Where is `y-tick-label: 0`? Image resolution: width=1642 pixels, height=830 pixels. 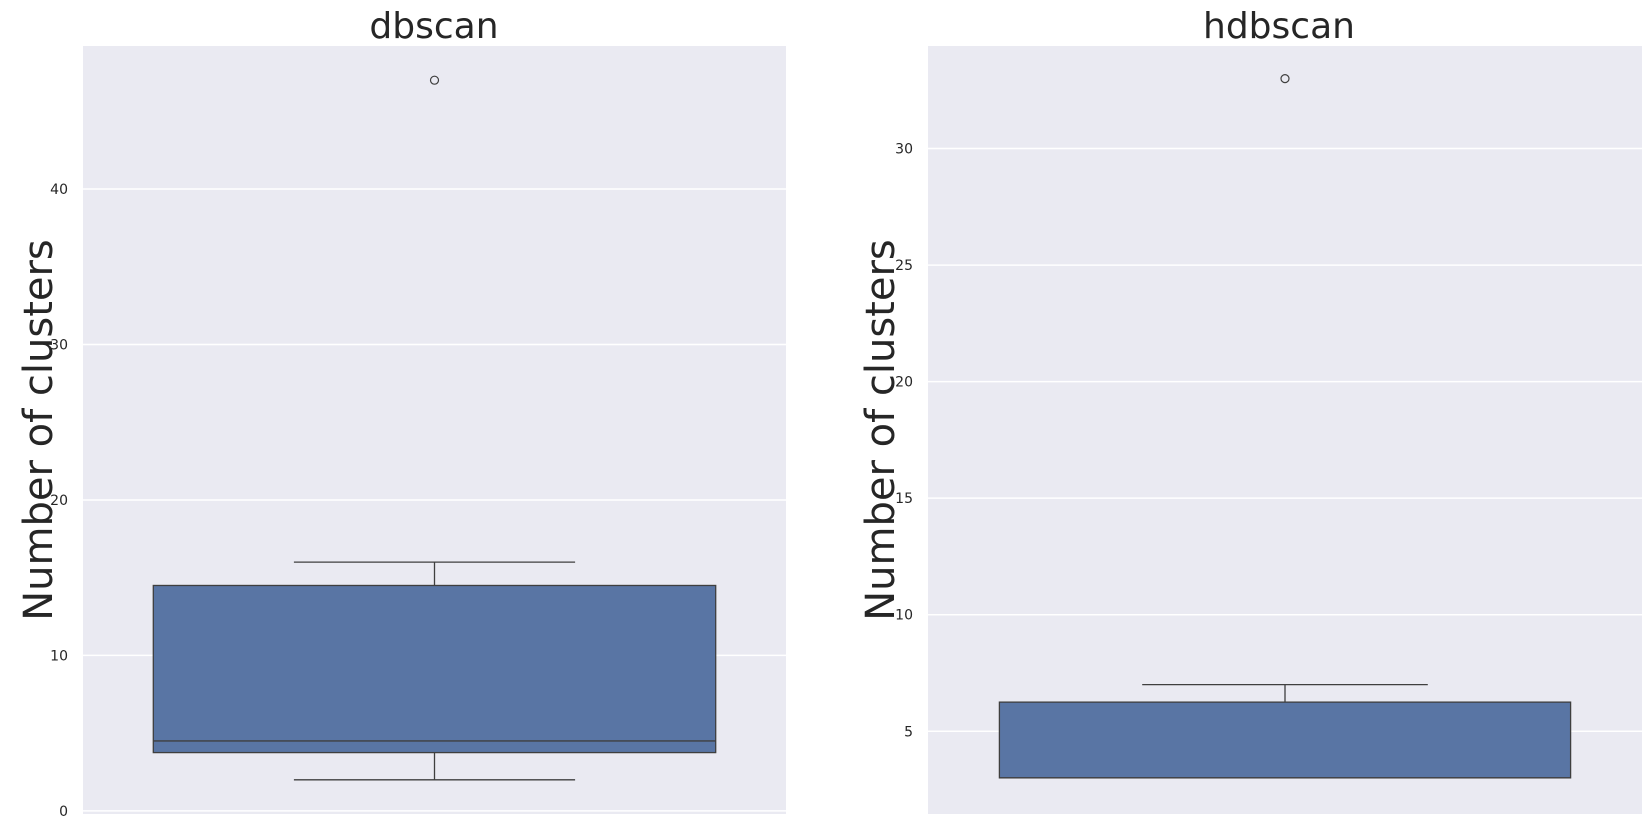 y-tick-label: 0 is located at coordinates (63, 812).